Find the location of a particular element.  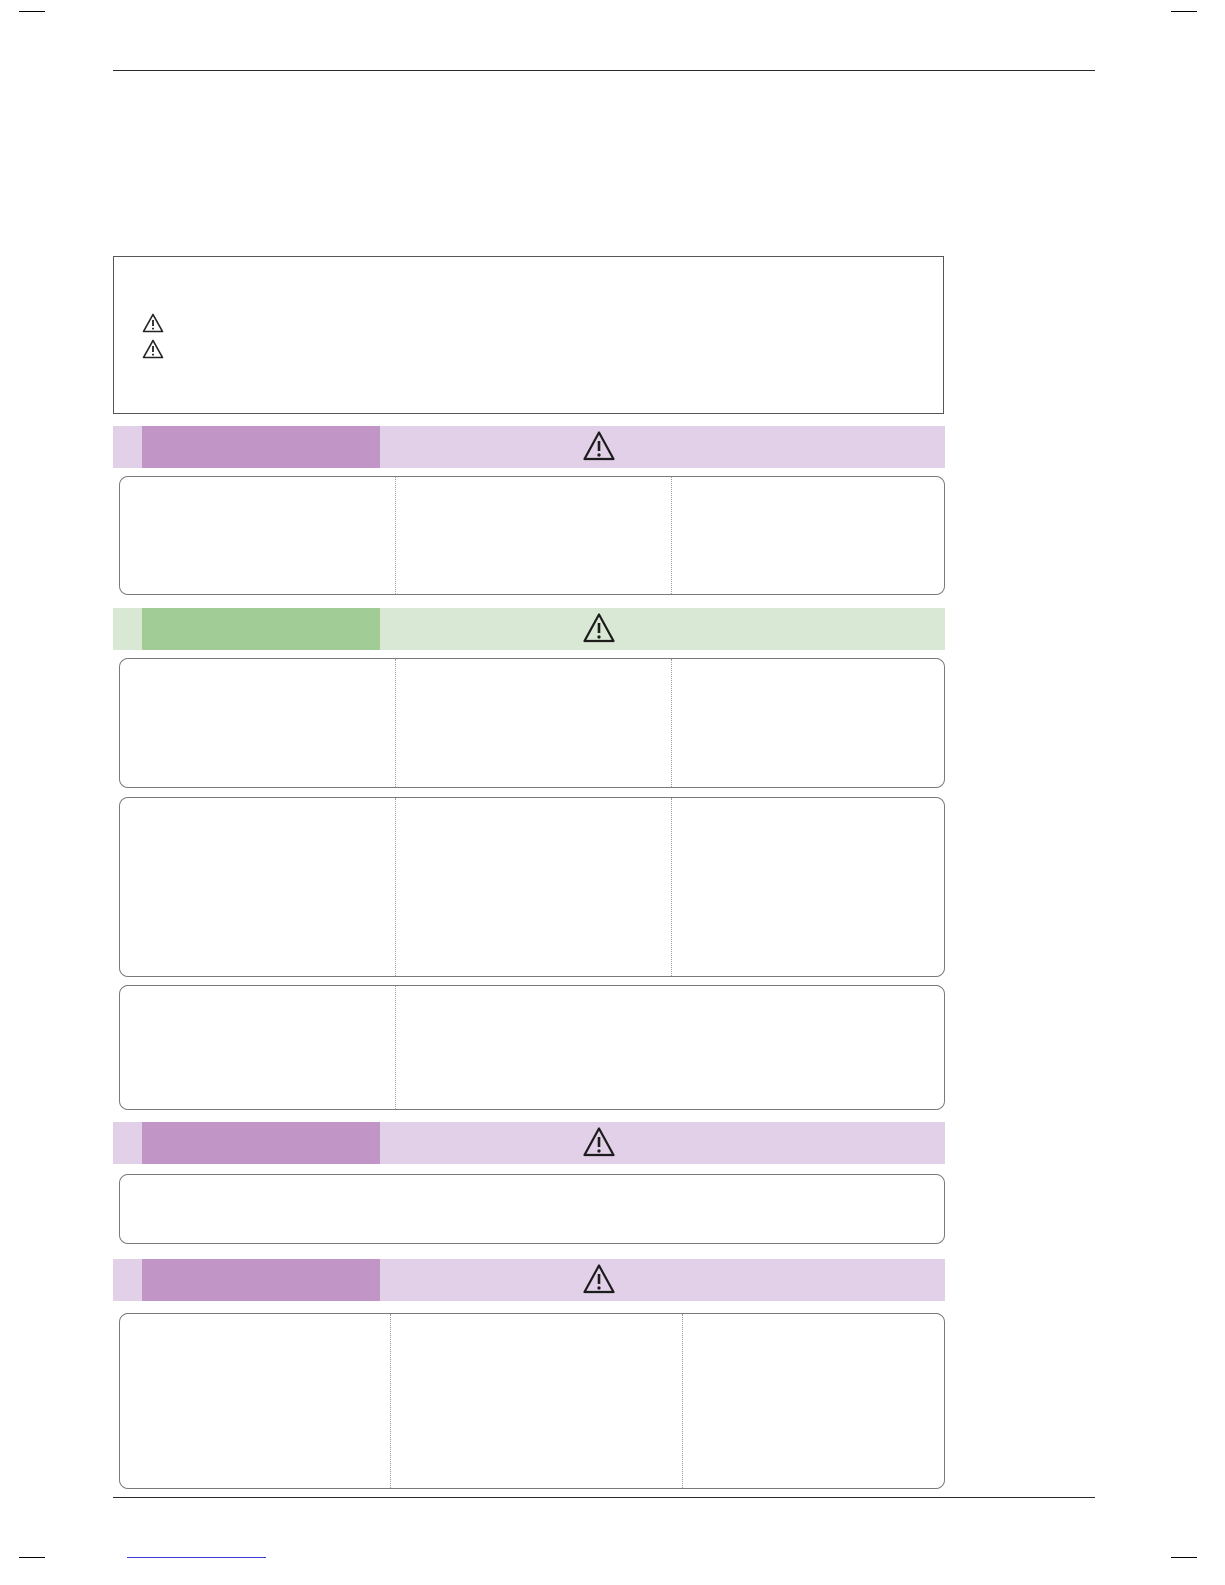

section-panel-2b is located at coordinates (532, 887).